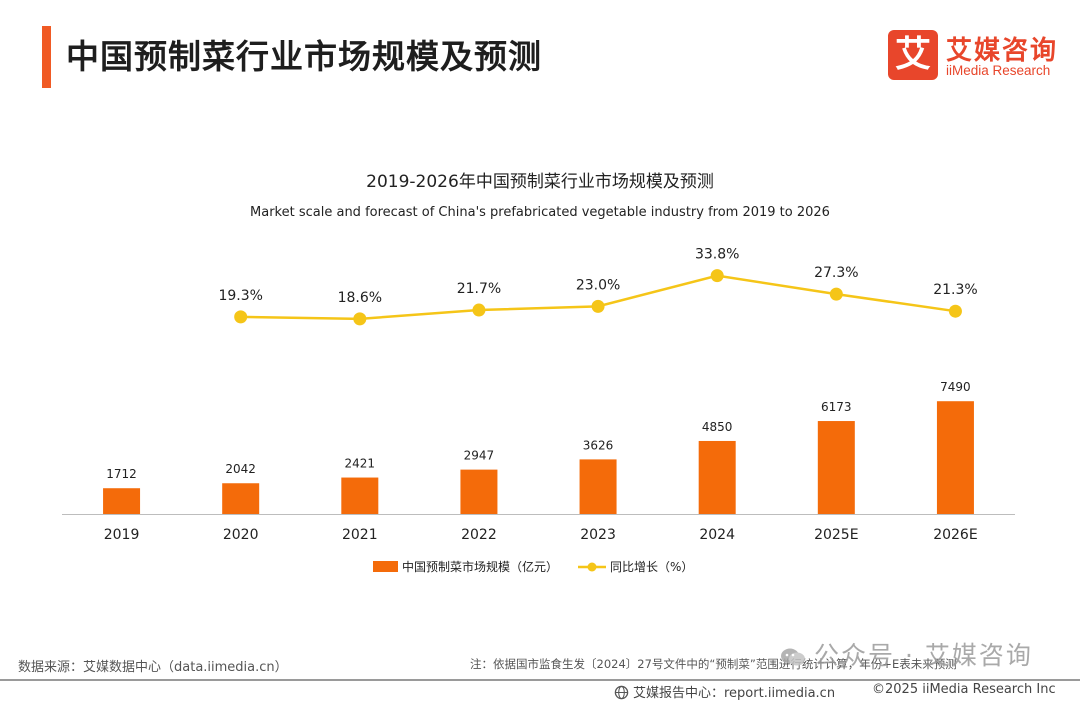  I want to click on globe-icon, so click(621, 692).